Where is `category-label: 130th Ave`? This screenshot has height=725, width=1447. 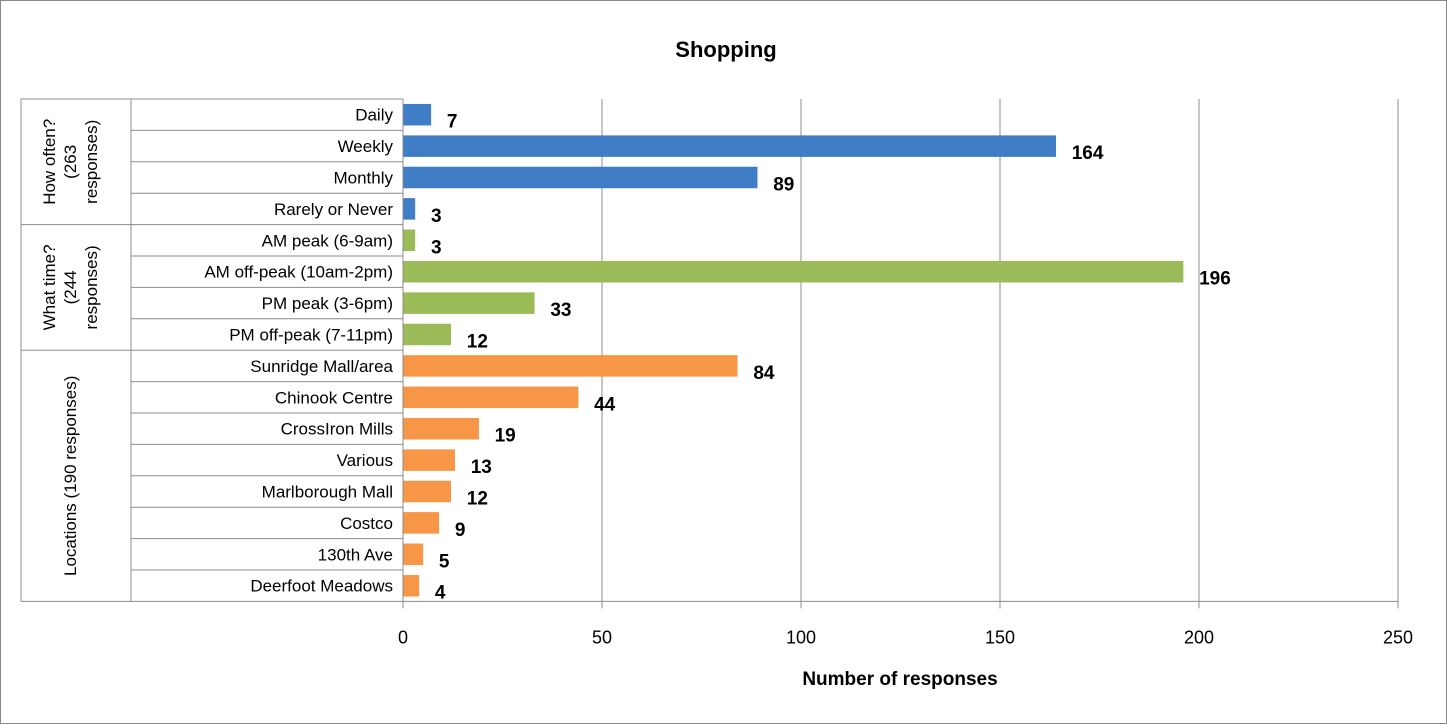
category-label: 130th Ave is located at coordinates (355, 554).